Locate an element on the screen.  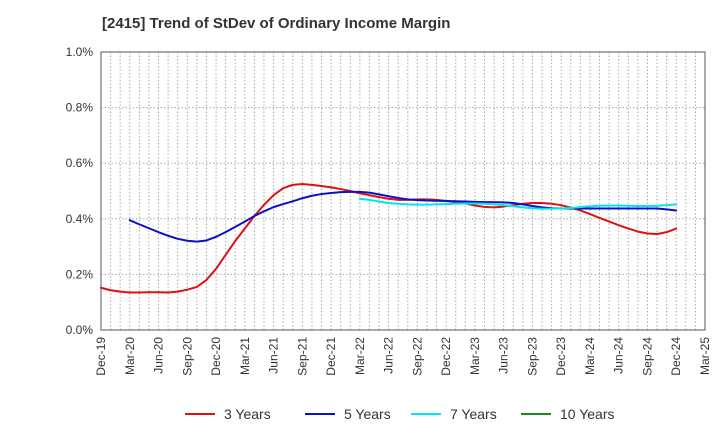
y-tick-label: 0.6% is located at coordinates (80, 163).